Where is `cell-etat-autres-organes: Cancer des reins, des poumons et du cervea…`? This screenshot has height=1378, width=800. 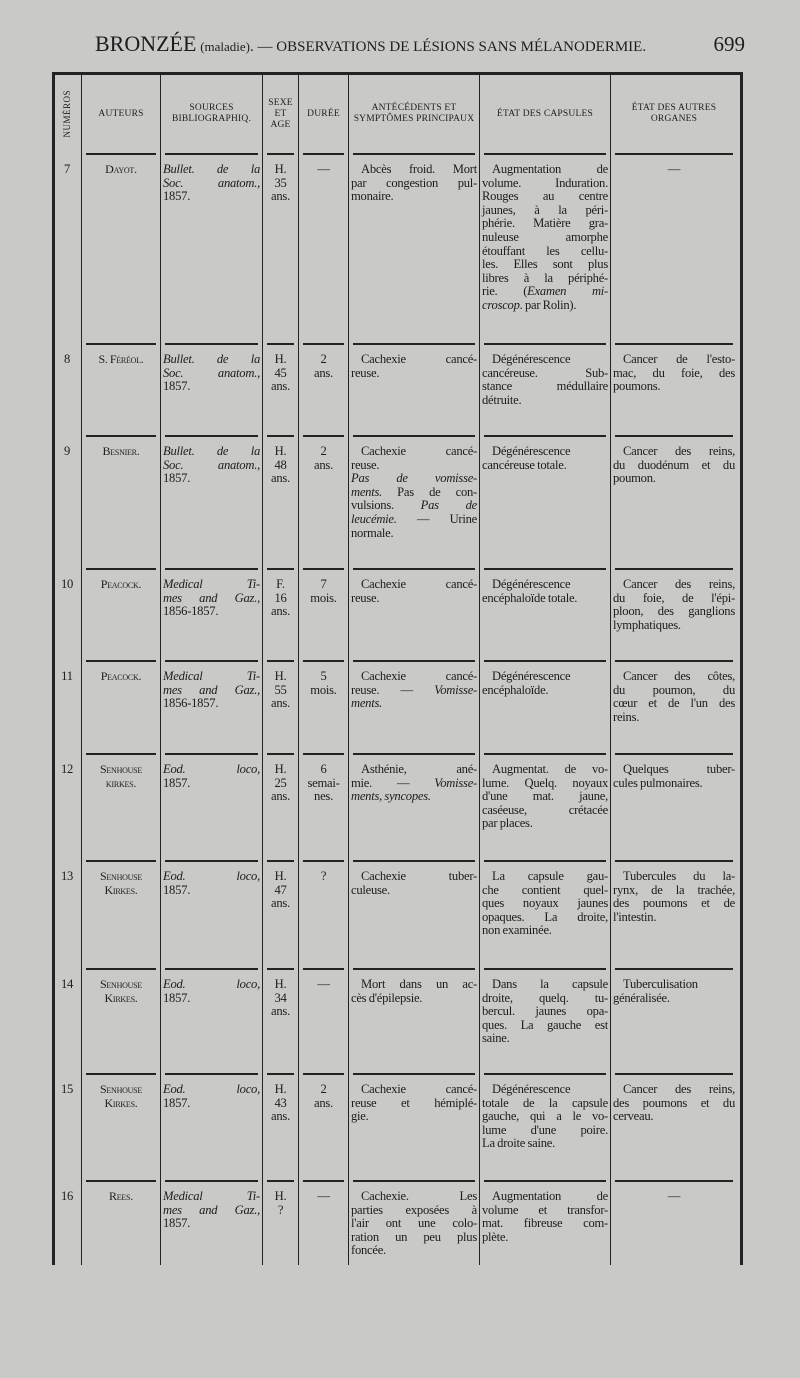 cell-etat-autres-organes: Cancer des reins, des poumons et du cervea… is located at coordinates (674, 1126).